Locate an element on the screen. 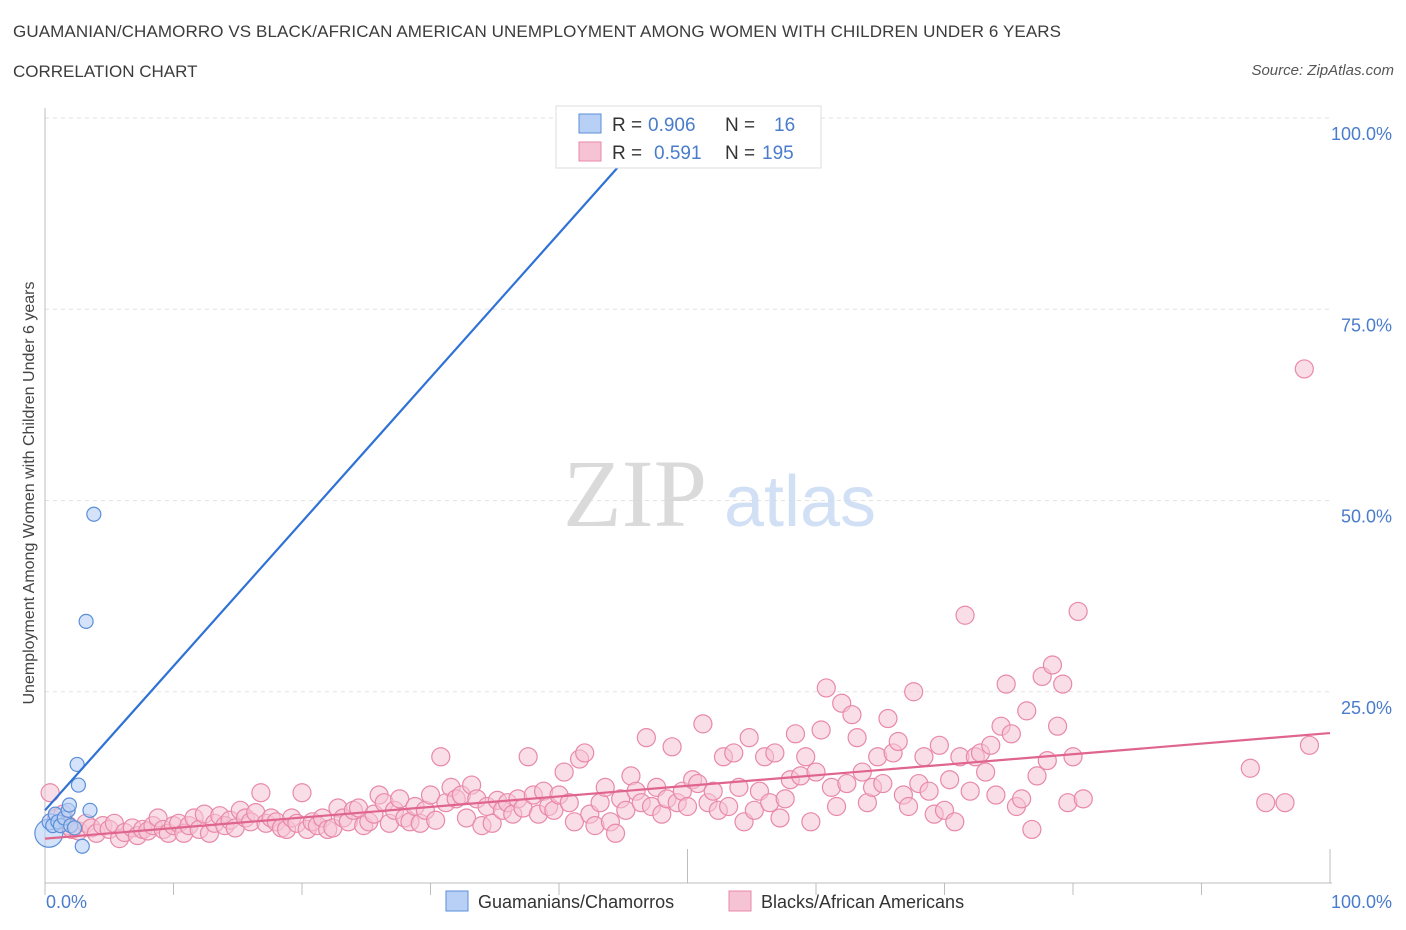 This screenshot has height=930, width=1406. y-tick-label-2: 75.0% is located at coordinates (1366, 325).